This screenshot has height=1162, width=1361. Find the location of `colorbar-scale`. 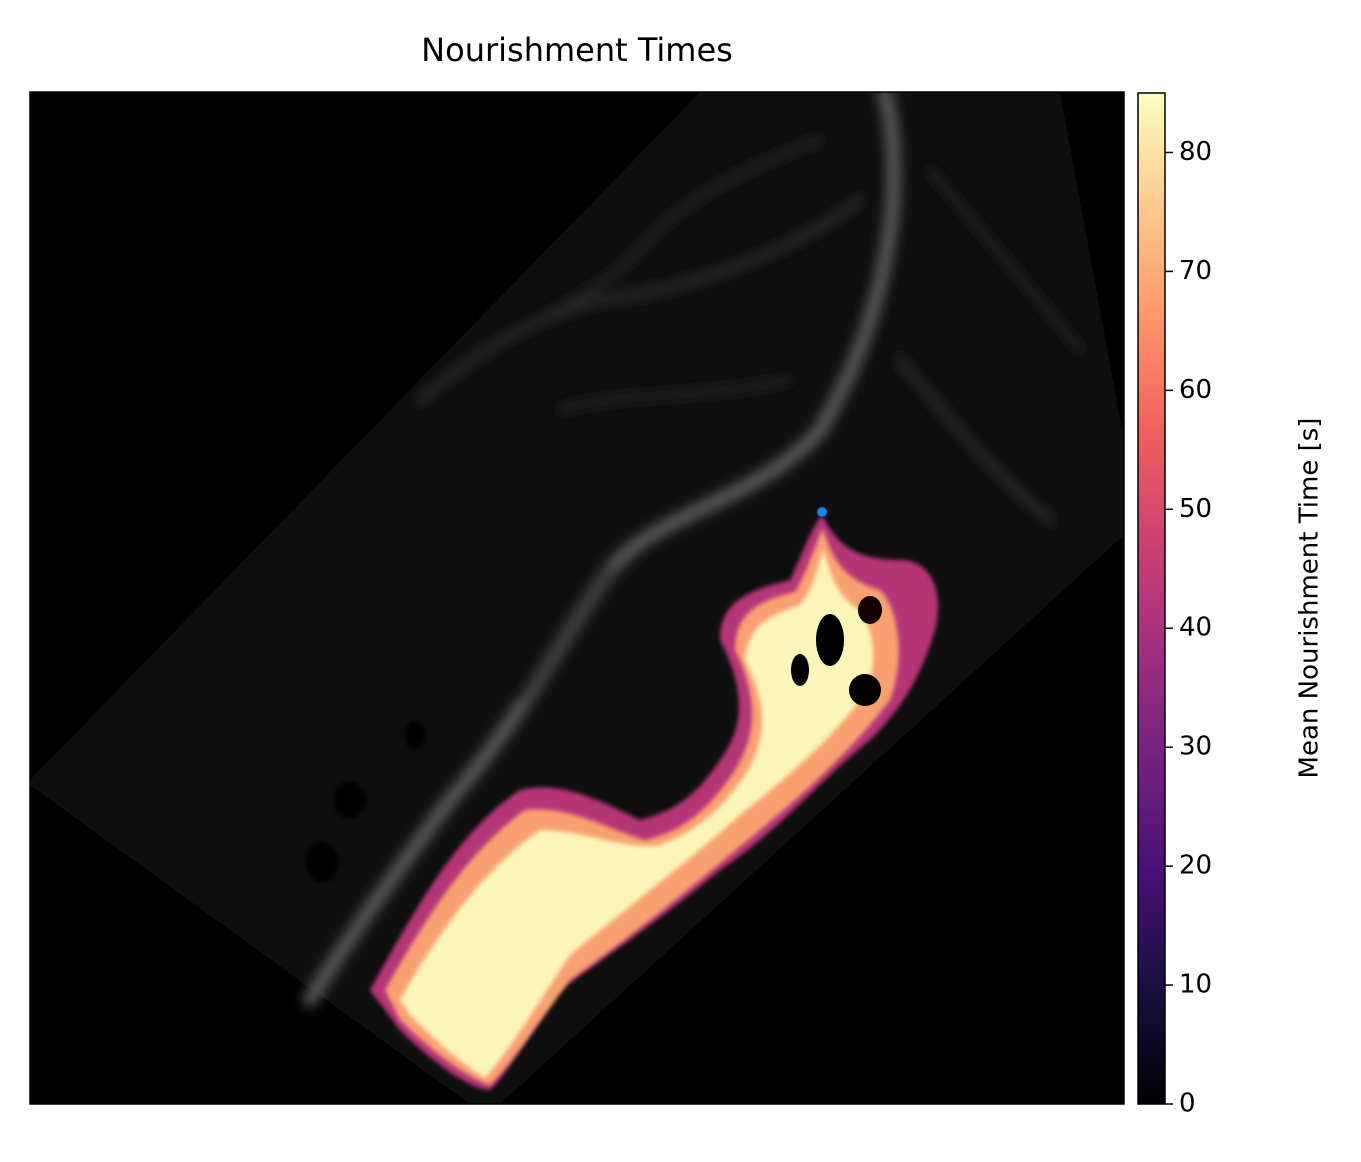

colorbar-scale is located at coordinates (1151, 598).